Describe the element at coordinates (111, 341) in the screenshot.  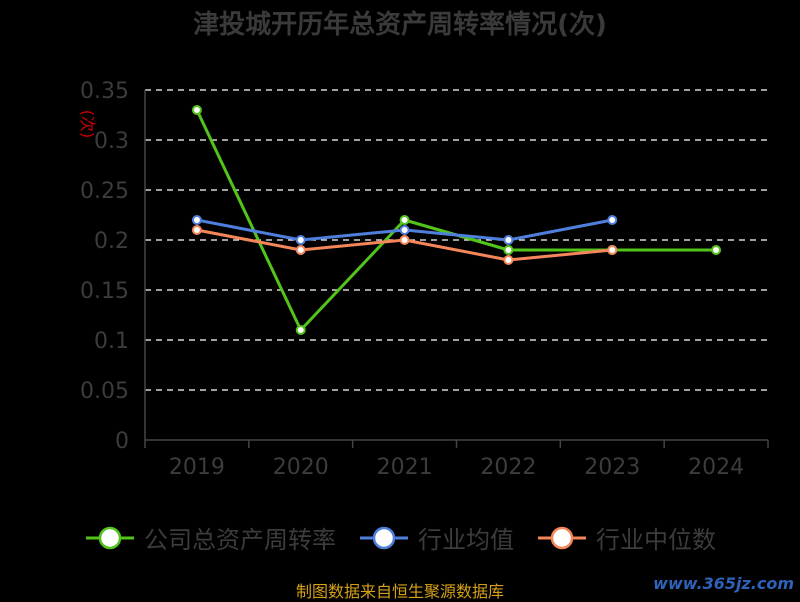
I see `y-tick-label: 0.1` at that location.